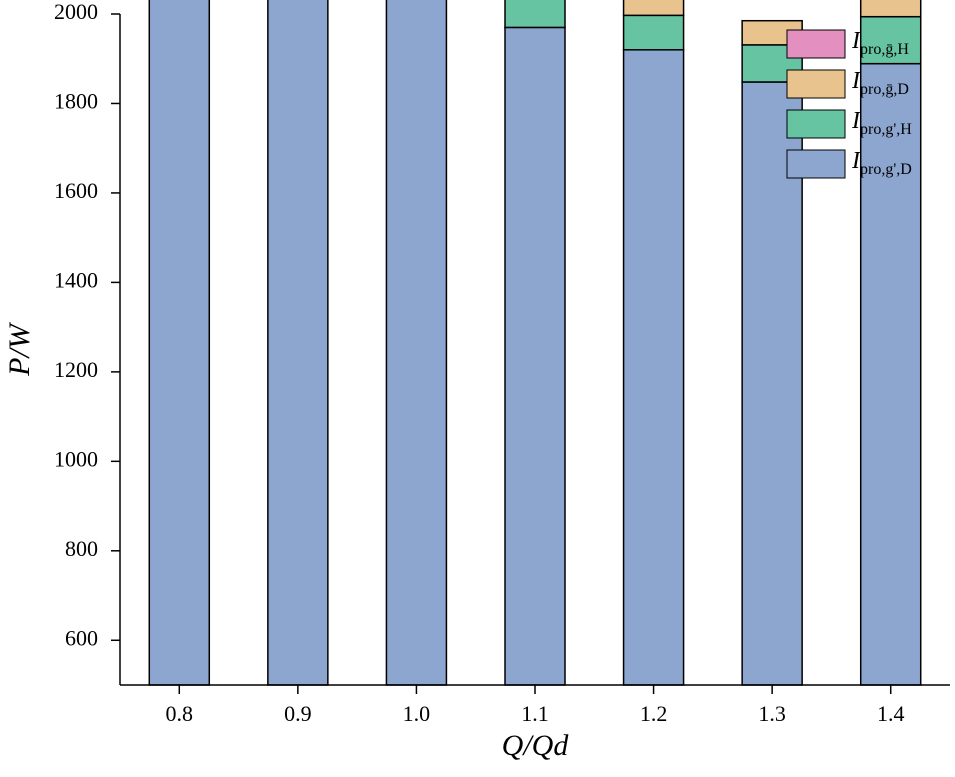 This screenshot has width=955, height=777. Describe the element at coordinates (535, 713) in the screenshot. I see `x-tick-label: 1.1` at that location.